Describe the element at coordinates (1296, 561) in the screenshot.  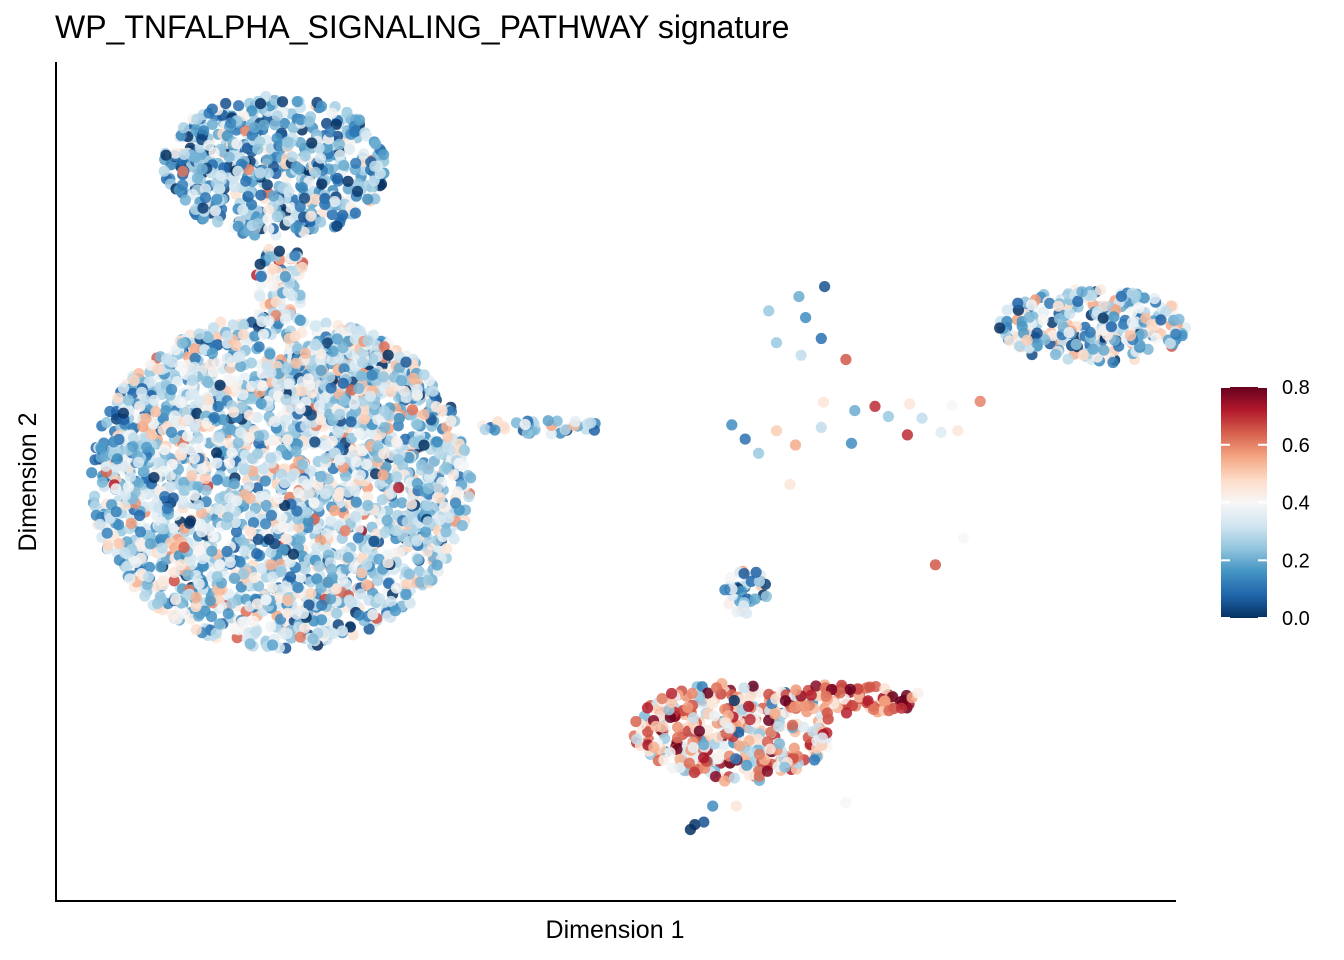
I see `colorbar-tick-label: 0.2` at that location.